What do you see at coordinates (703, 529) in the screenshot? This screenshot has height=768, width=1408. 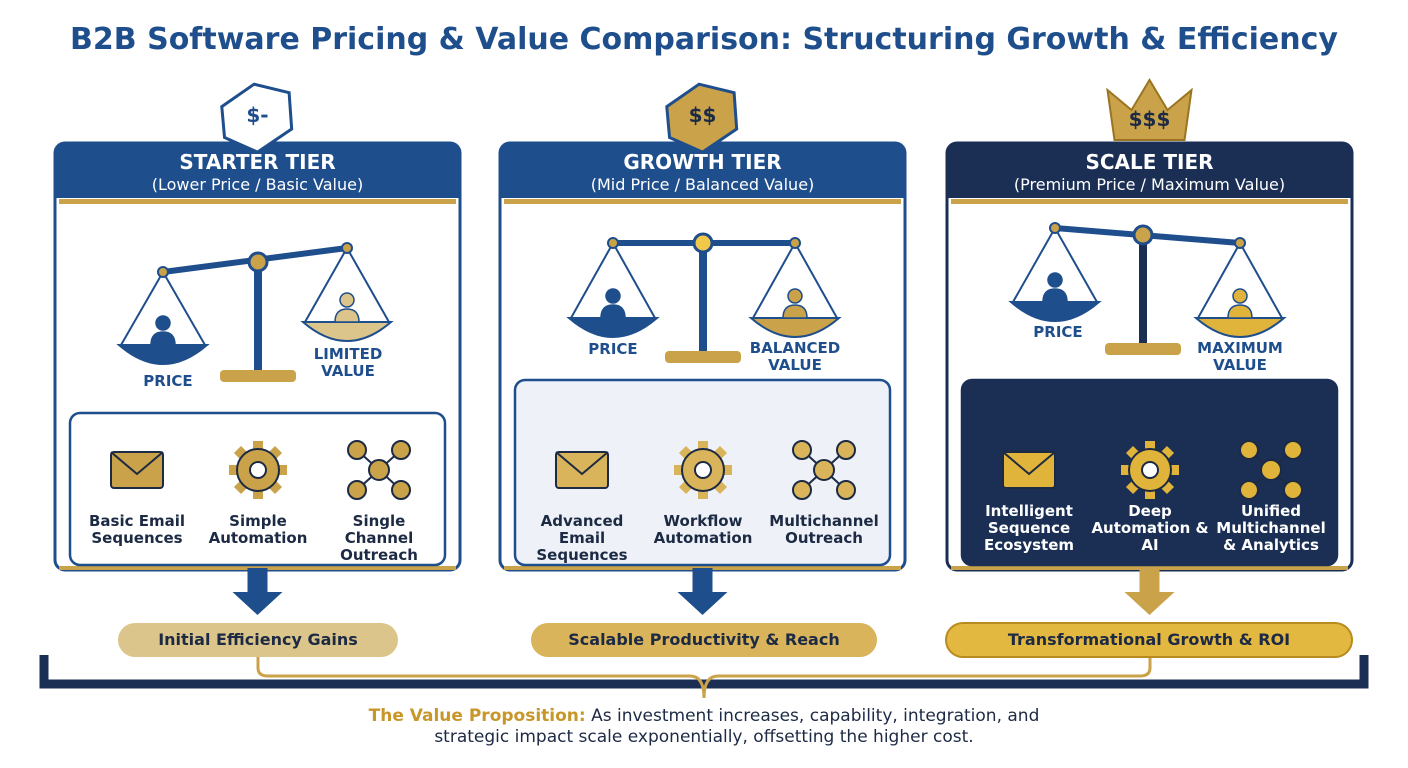 I see `feature-label: Workflow Automation` at bounding box center [703, 529].